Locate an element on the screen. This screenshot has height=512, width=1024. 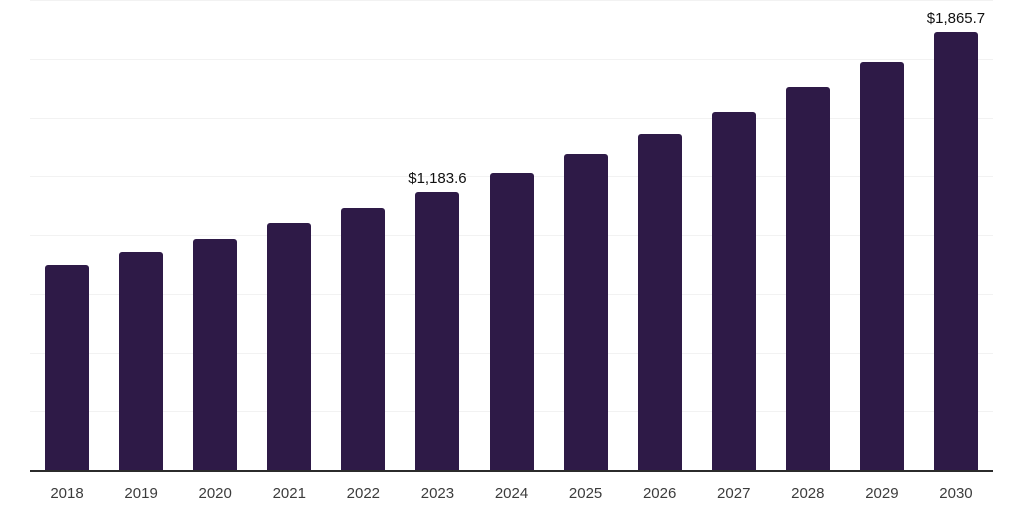
x-tick-label-2022: 2022 is located at coordinates (363, 493).